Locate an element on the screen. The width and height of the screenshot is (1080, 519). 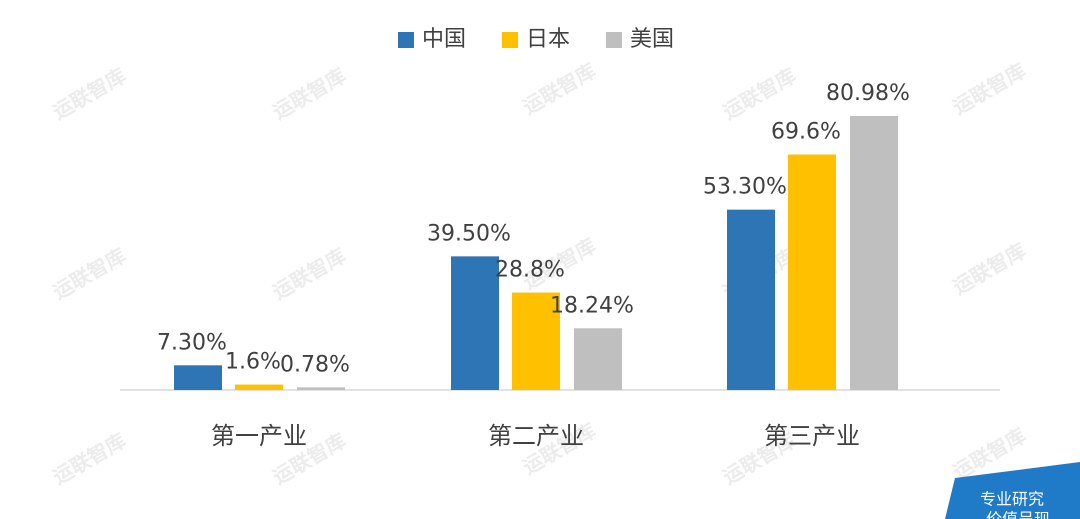
value-label: 28.8% is located at coordinates (530, 270).